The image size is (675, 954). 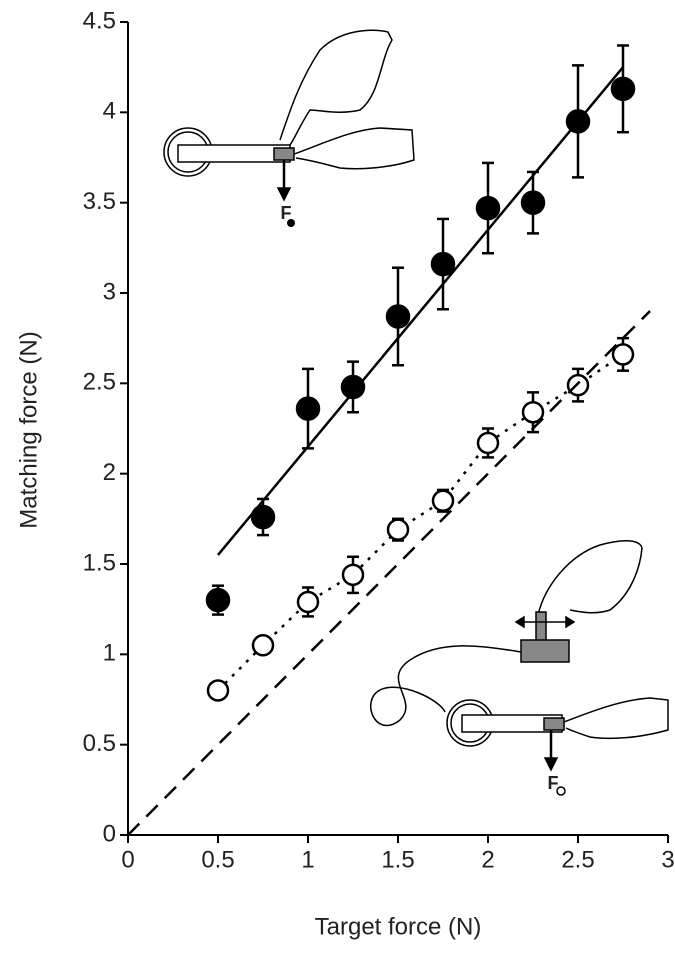 I want to click on x-tick-label: 0.5, so click(x=217, y=859).